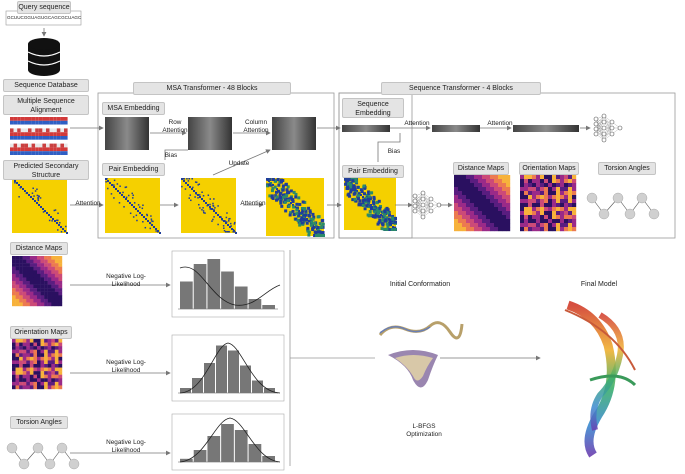 This screenshot has width=685, height=474. I want to click on bias-label-1: Bias, so click(171, 155).